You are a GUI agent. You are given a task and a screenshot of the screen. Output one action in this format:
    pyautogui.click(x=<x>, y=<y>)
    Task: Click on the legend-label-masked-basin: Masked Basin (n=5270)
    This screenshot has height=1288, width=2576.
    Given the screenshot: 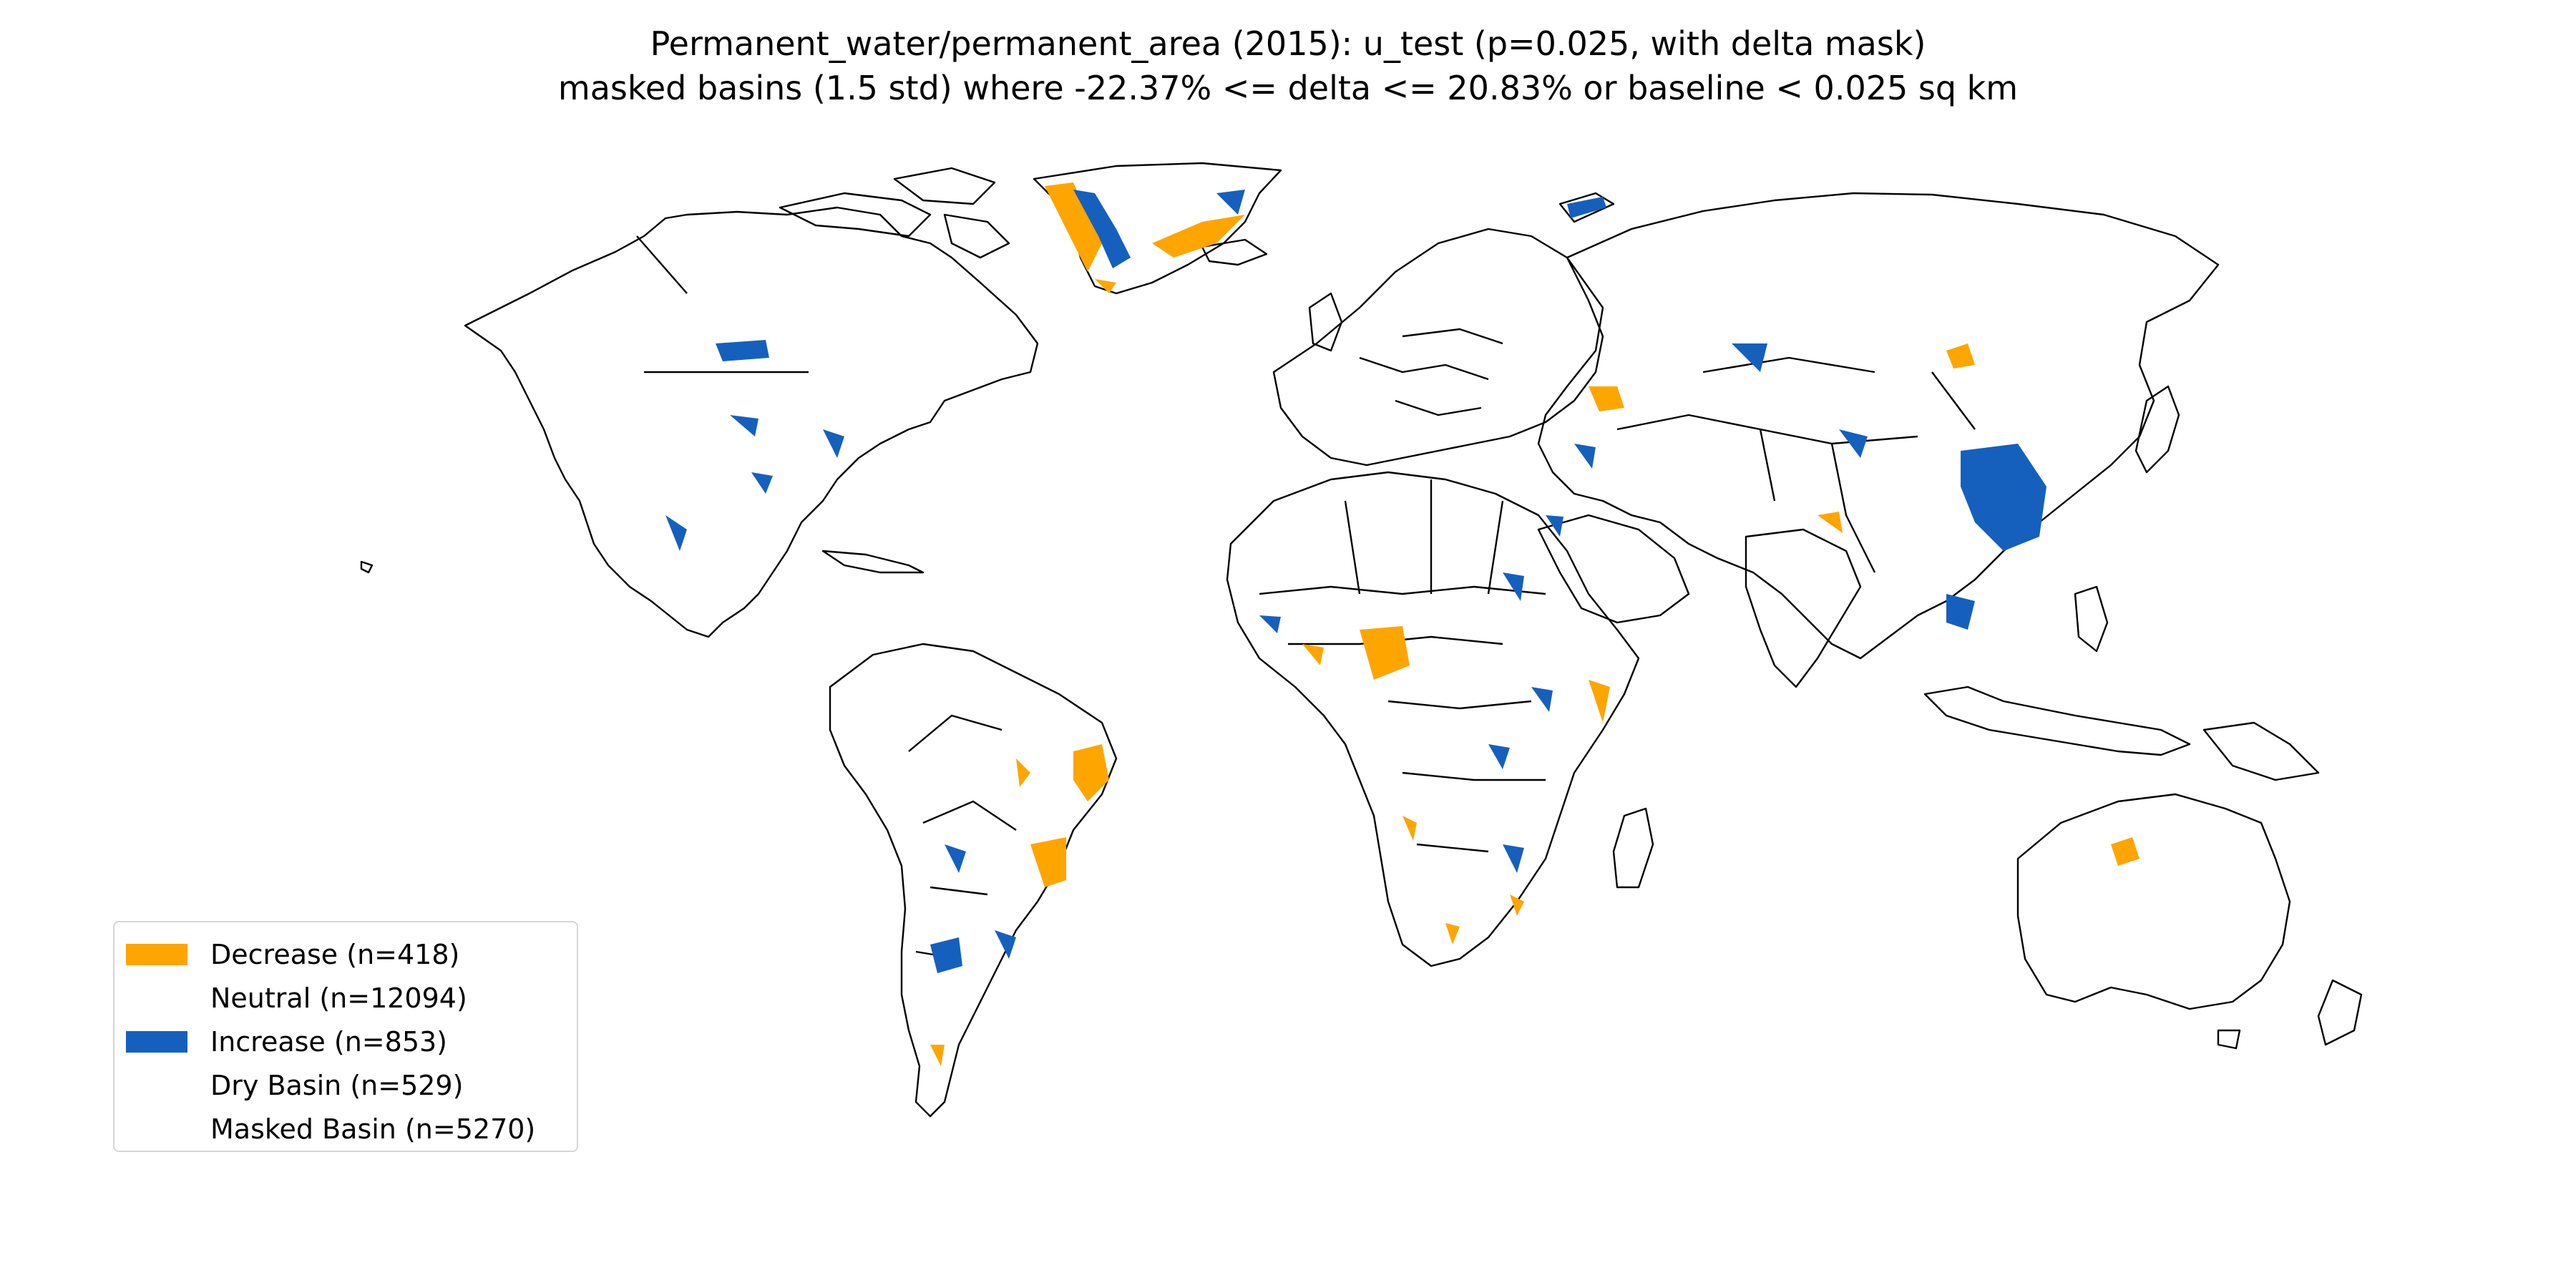 What is the action you would take?
    pyautogui.click(x=373, y=1129)
    